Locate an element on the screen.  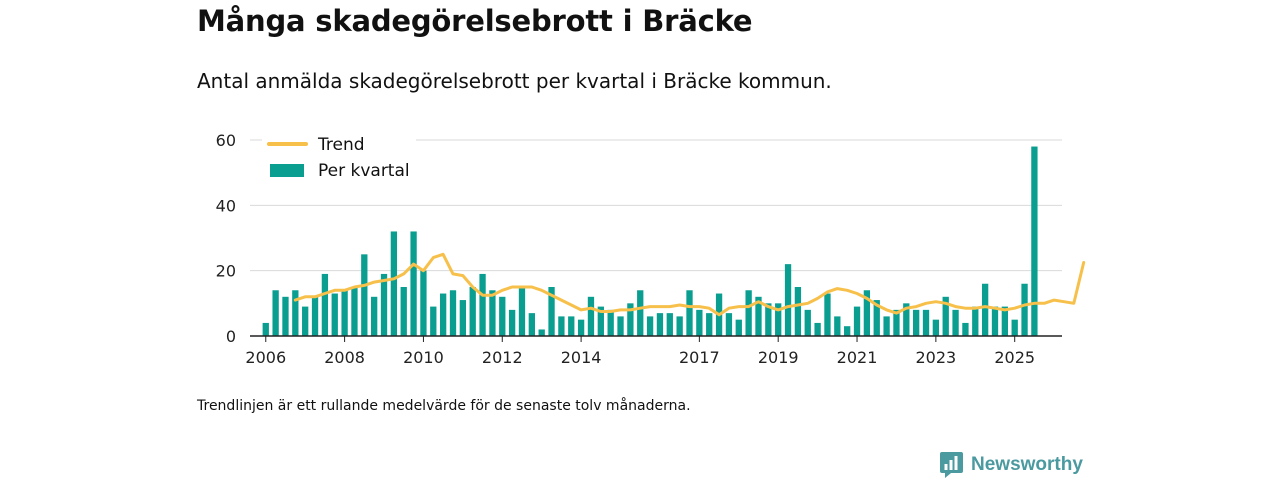
y-tick-label: 0 is located at coordinates (231, 336).